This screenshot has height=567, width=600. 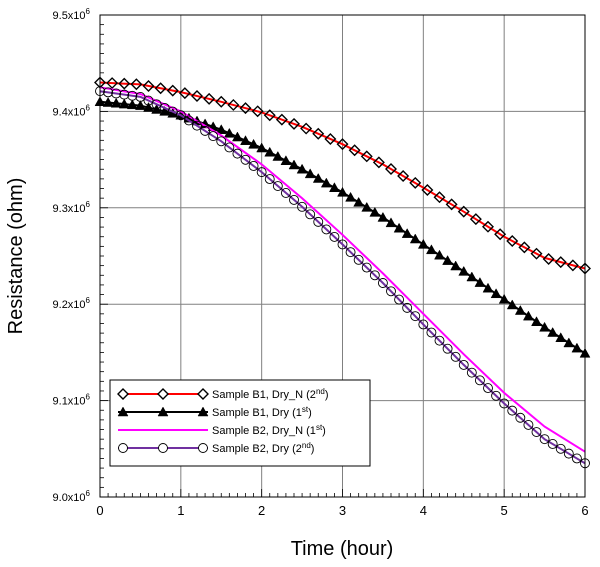 I want to click on x-tick-labels: 0 1 2 3 4 5 6, so click(x=342, y=510).